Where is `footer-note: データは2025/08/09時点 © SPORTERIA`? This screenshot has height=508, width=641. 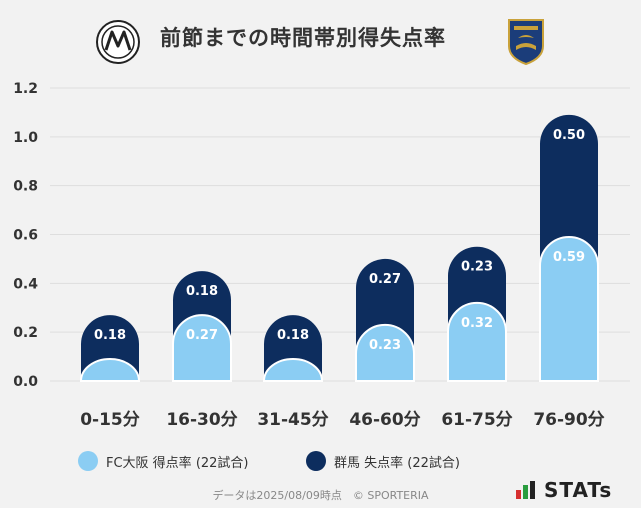 footer-note: データは2025/08/09時点 © SPORTERIA is located at coordinates (320, 495).